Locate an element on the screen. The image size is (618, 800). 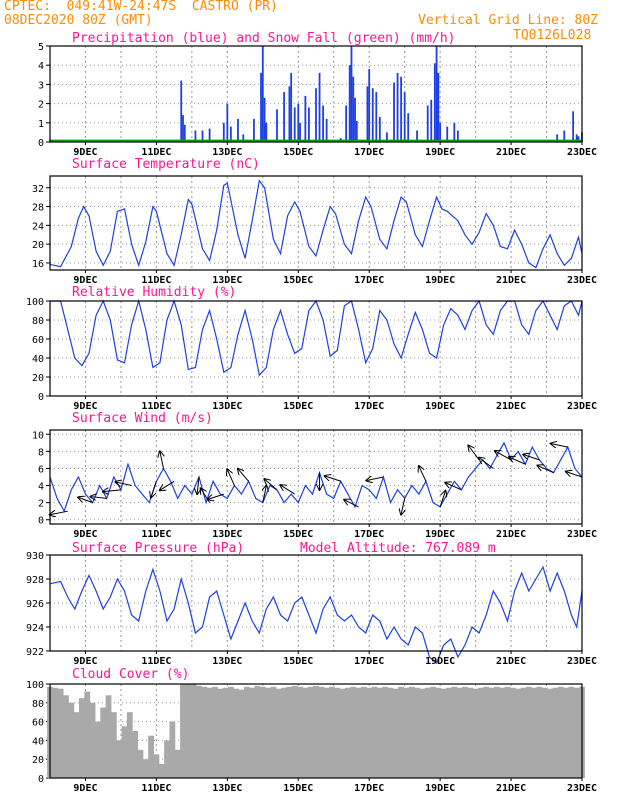
pres-frame is located at coordinates (316, 603).